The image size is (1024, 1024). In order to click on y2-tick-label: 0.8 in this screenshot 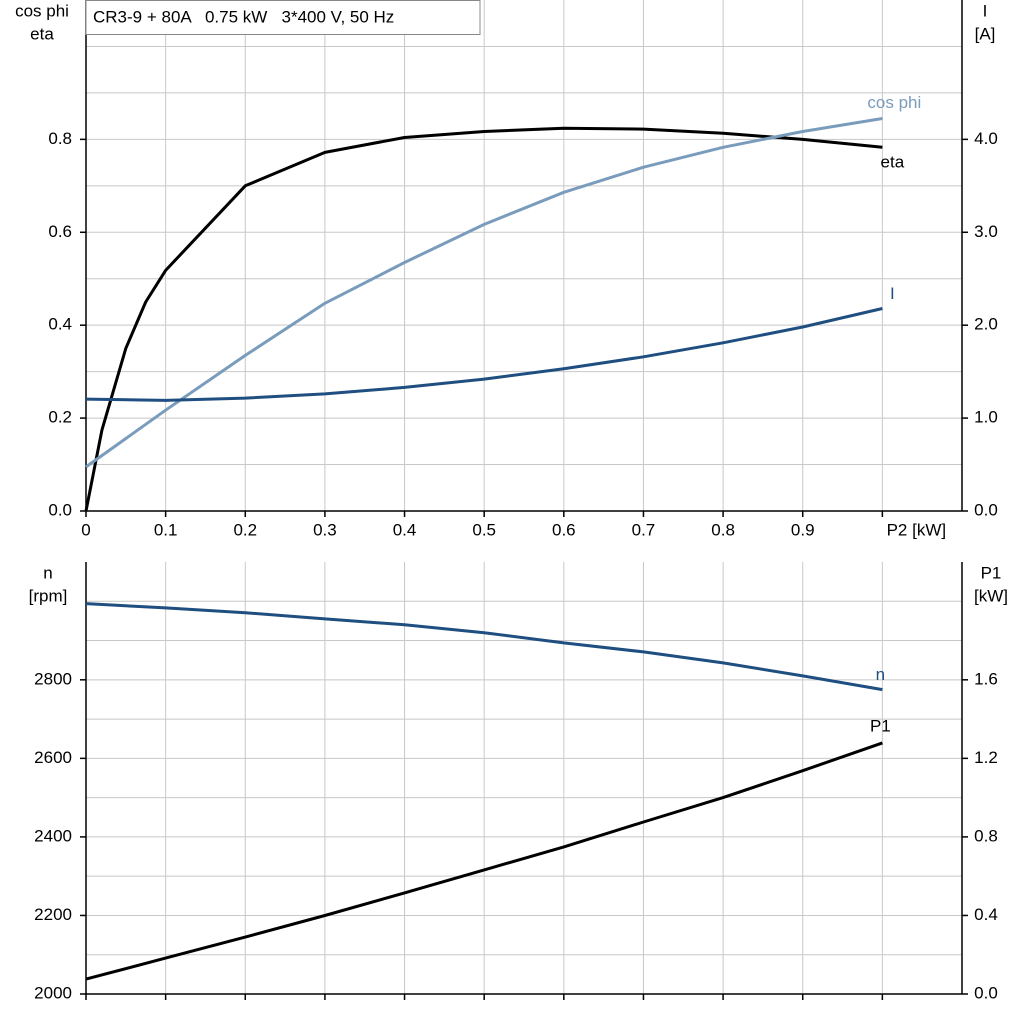, I will do `click(986, 835)`.